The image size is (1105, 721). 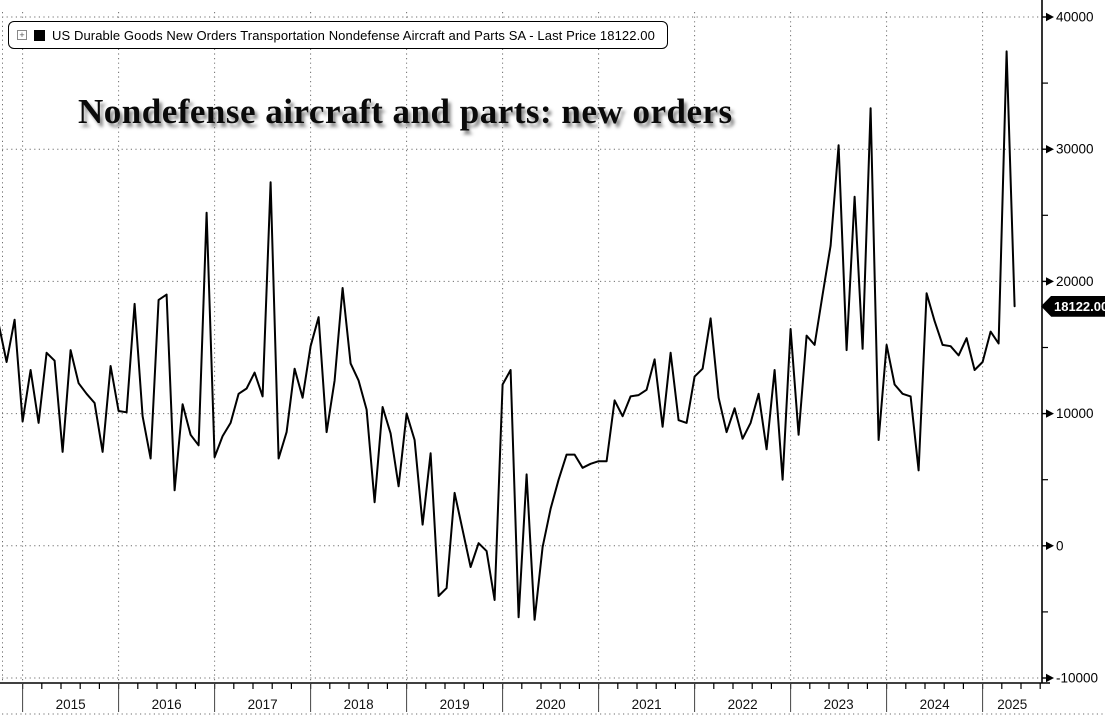 What do you see at coordinates (455, 704) in the screenshot?
I see `x-tick-label: 2019` at bounding box center [455, 704].